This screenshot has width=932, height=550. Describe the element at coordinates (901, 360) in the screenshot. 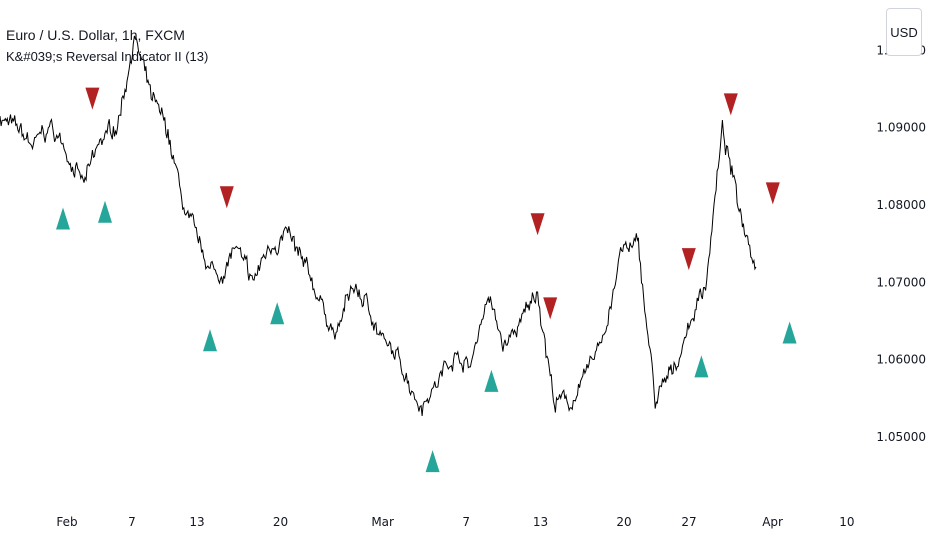

I see `price-tick-label: 1.06000` at that location.